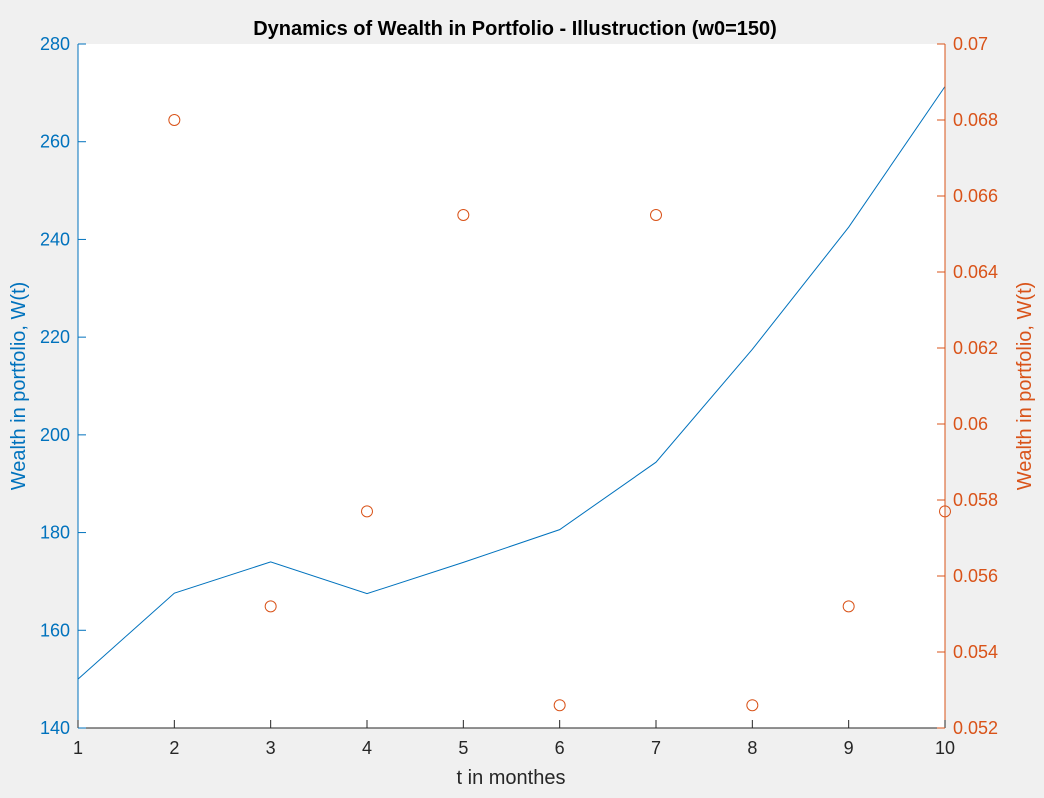 The width and height of the screenshot is (1044, 798). I want to click on right-y-tick-label: 0.056, so click(975, 576).